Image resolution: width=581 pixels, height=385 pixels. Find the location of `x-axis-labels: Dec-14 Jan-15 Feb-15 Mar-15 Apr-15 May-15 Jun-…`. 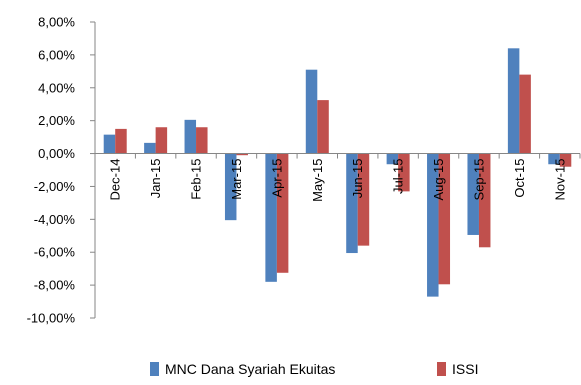

x-axis-labels: Dec-14 Jan-15 Feb-15 Mar-15 Apr-15 May-15 Jun-… is located at coordinates (338, 180).